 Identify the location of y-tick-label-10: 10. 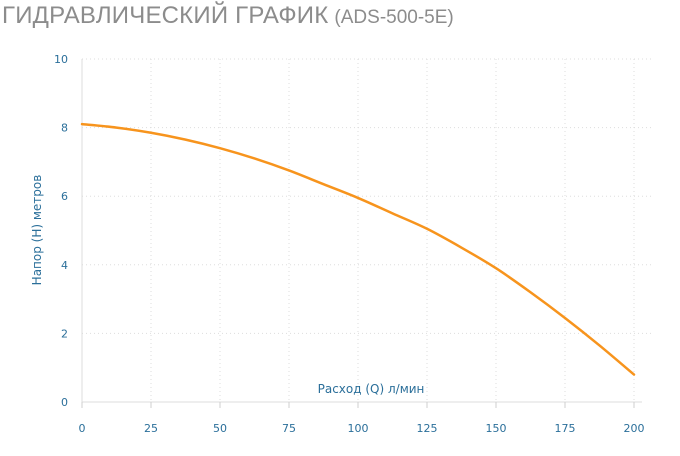
(61, 59).